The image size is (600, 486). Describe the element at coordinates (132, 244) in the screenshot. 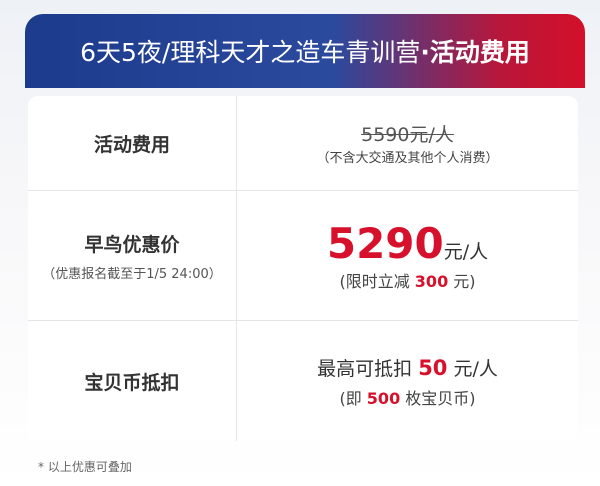

I see `row-label: 早鸟优惠价` at that location.